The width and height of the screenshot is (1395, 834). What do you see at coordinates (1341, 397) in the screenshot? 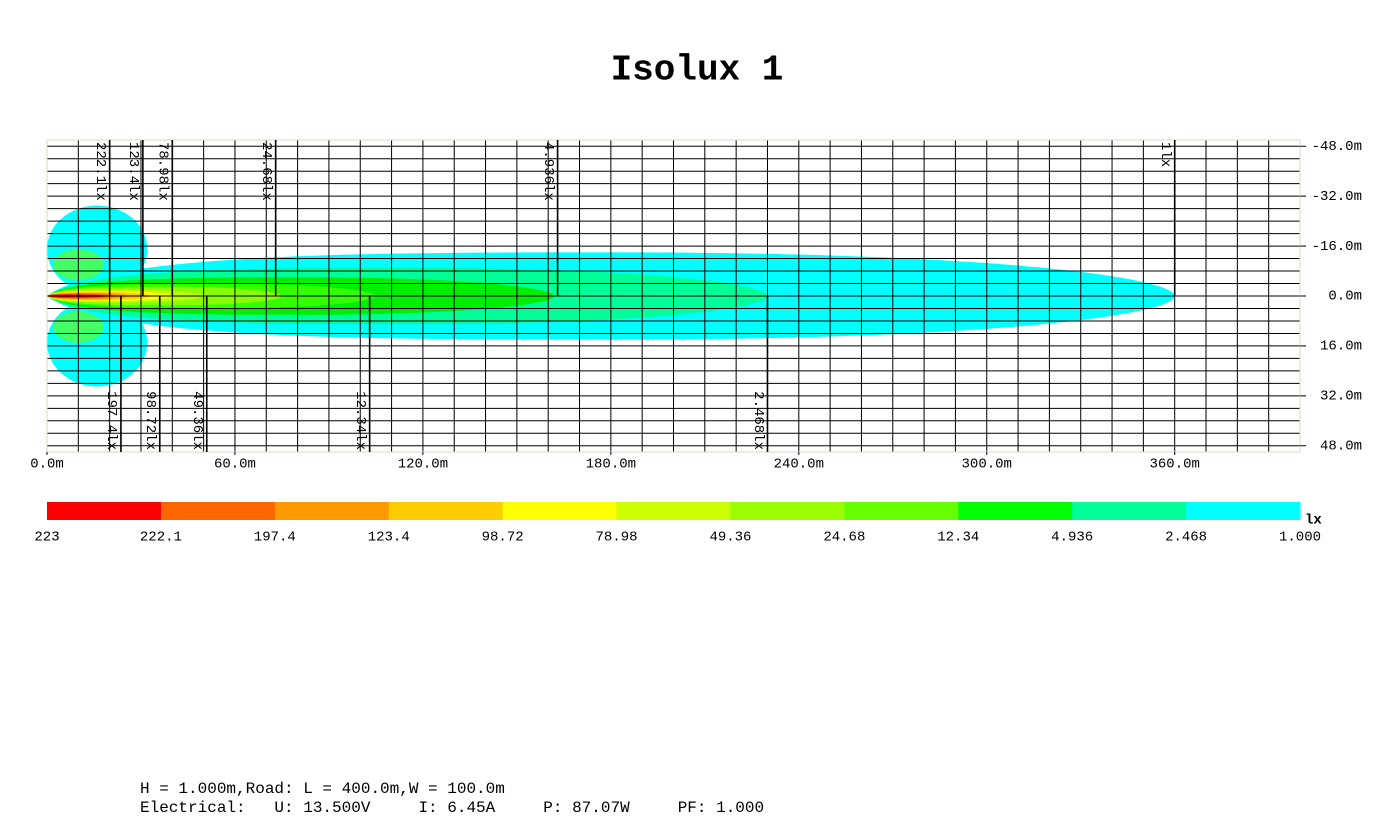
I see `y-tick-label: 32.0m` at bounding box center [1341, 397].